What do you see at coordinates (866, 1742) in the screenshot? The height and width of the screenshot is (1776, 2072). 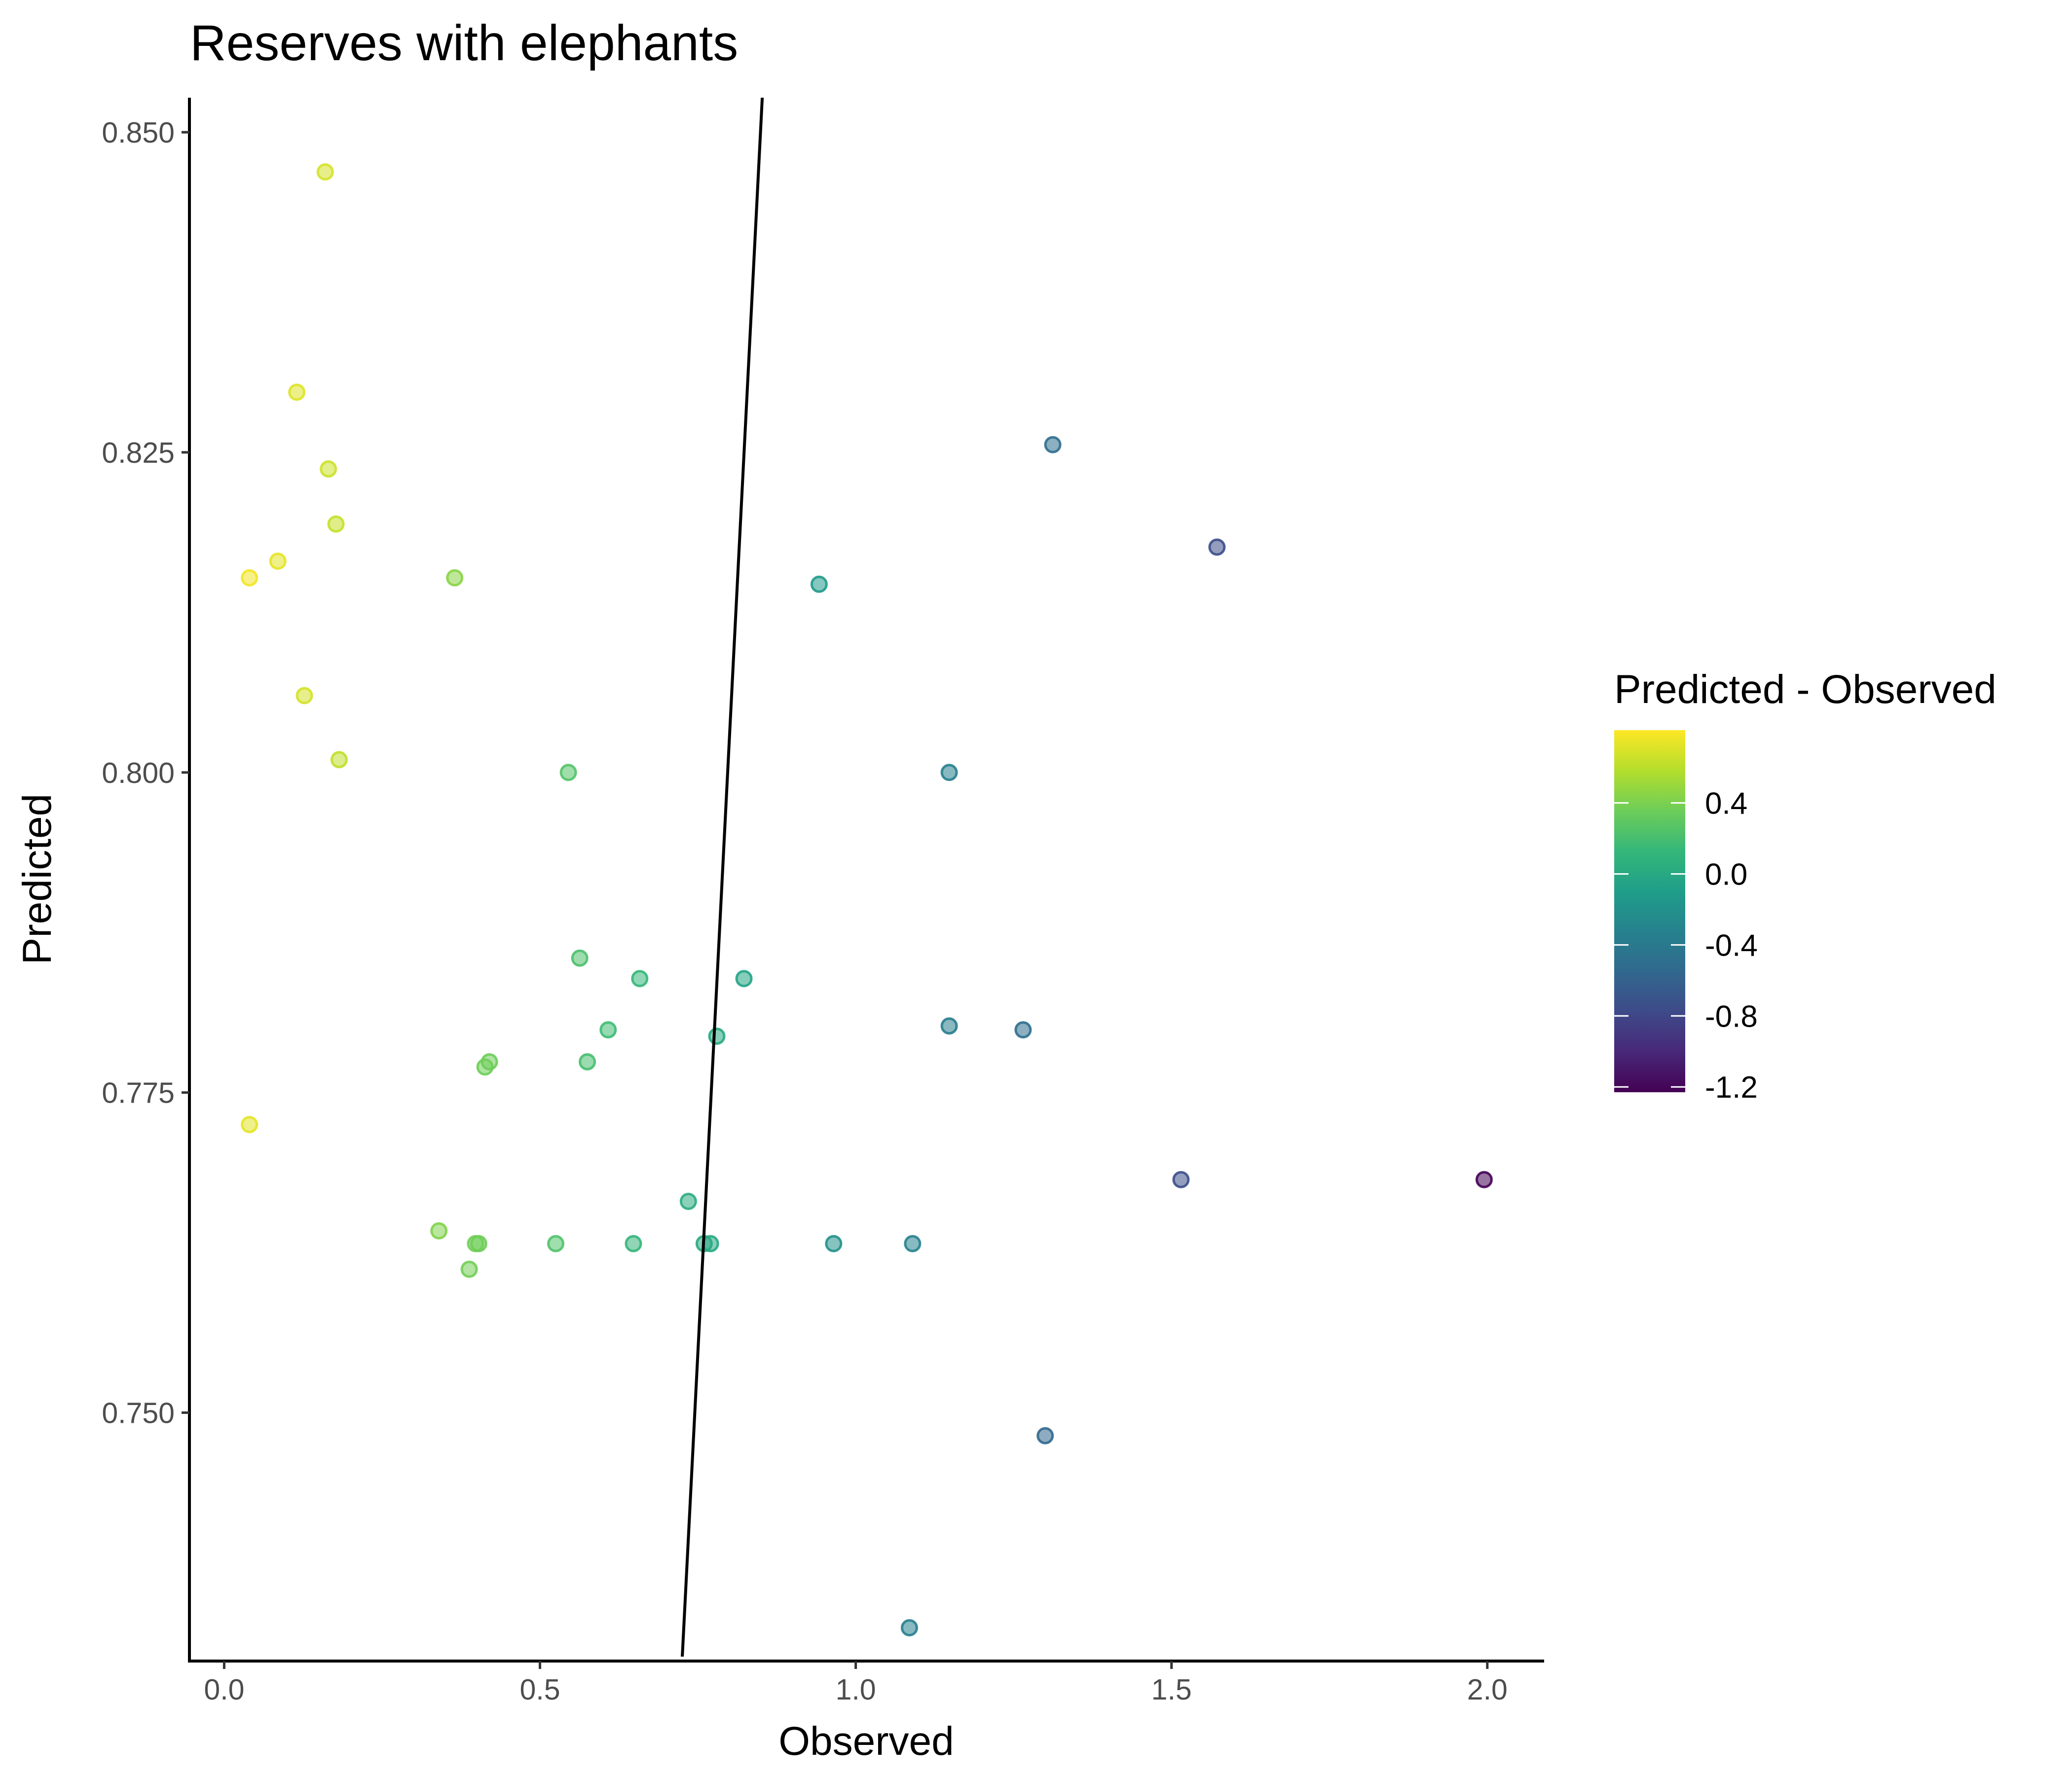 I see `x-axis-title: Observed` at bounding box center [866, 1742].